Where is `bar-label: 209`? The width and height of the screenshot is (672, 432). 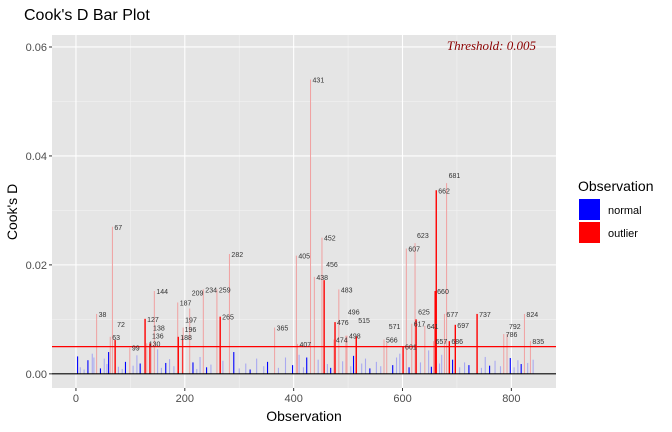
bar-label: 209 is located at coordinates (198, 293).